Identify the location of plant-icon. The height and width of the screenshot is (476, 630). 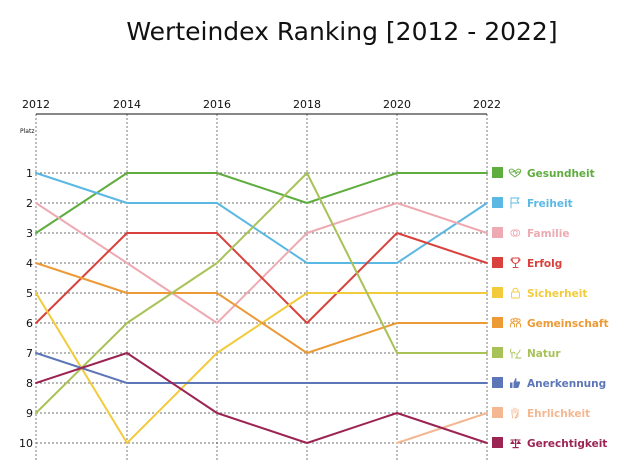
(515, 353).